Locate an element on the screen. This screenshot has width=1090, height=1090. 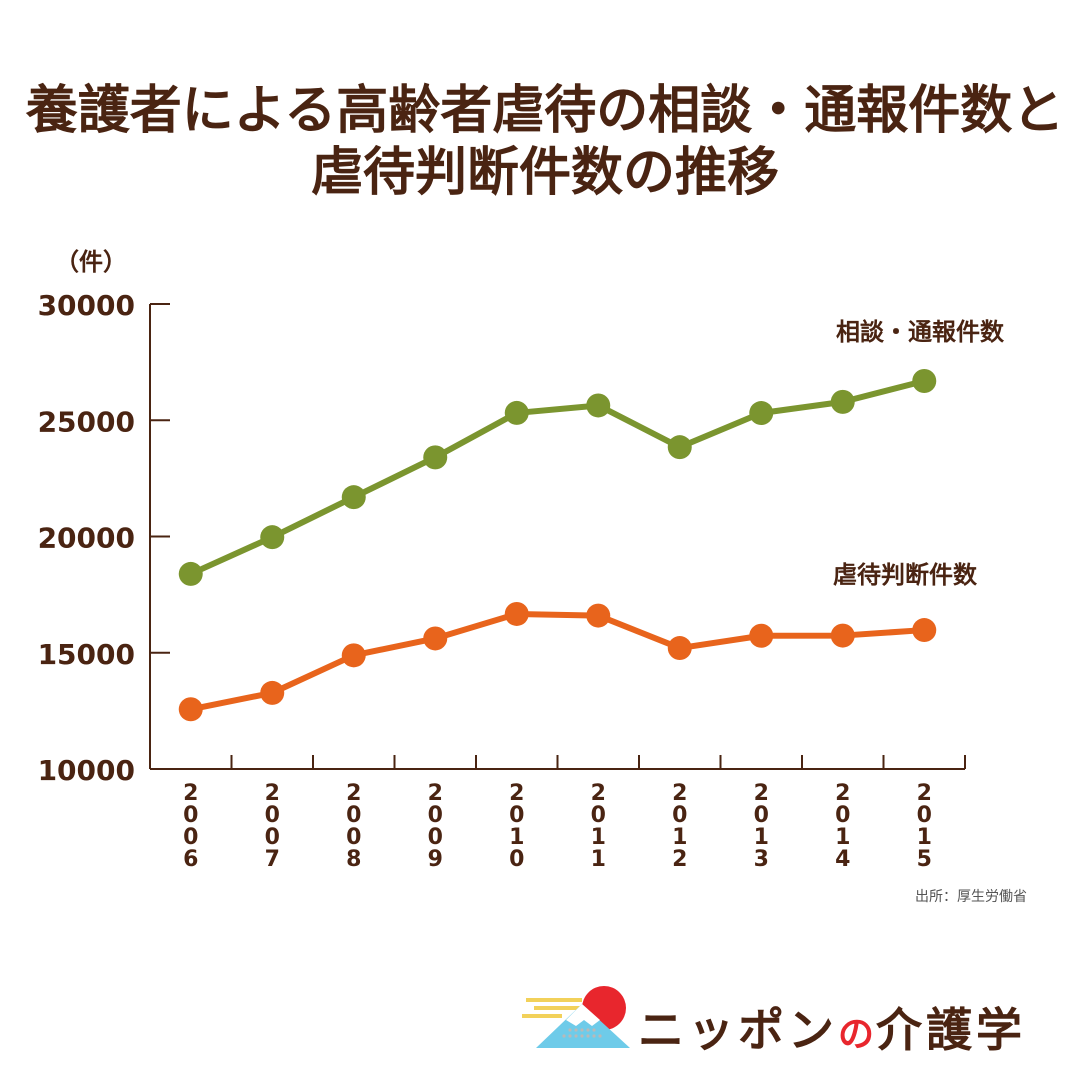
brand-name-pre: ニッポン is located at coordinates (738, 1030).